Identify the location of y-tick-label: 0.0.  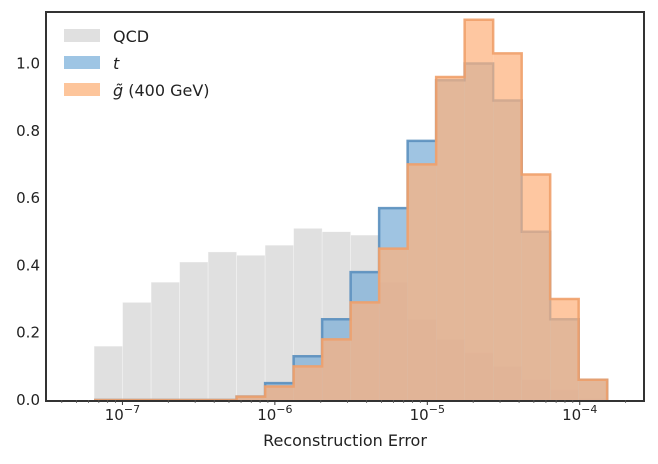
(28, 400).